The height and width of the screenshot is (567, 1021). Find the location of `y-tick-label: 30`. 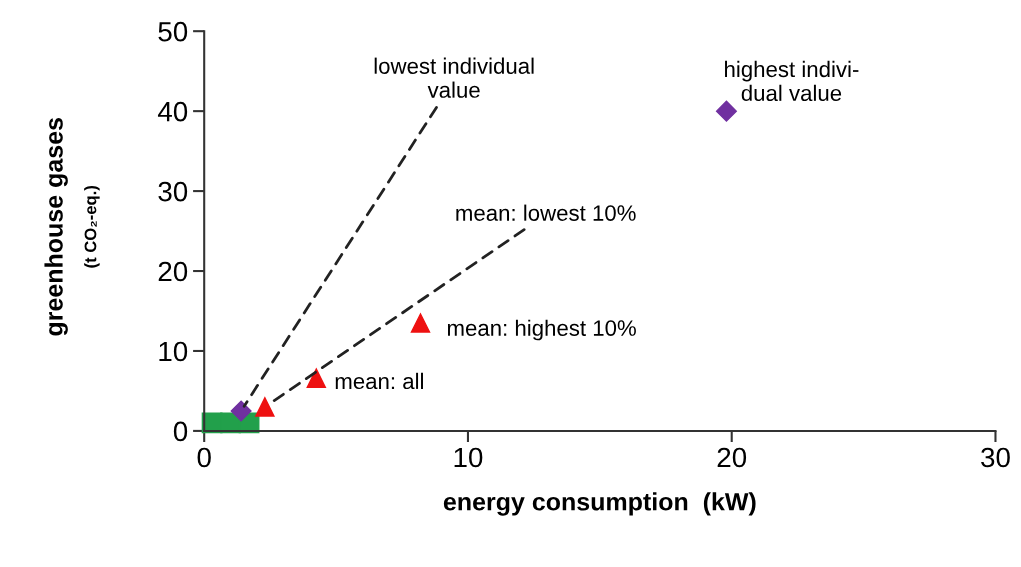

y-tick-label: 30 is located at coordinates (173, 191).